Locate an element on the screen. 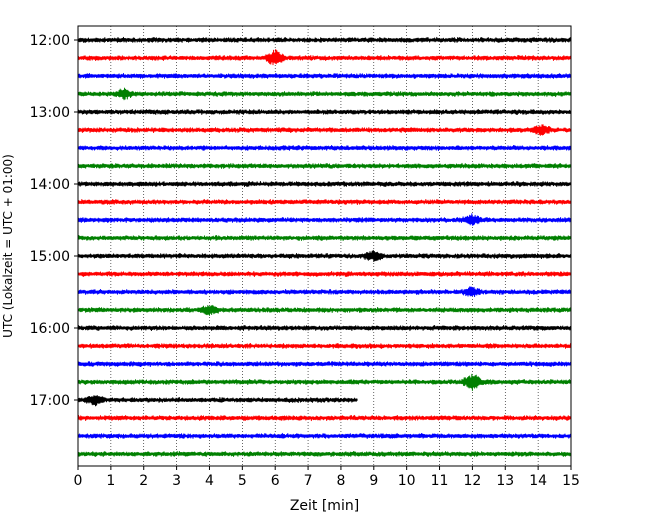 Image resolution: width=650 pixels, height=525 pixels. x-tick-label: 10 is located at coordinates (407, 481).